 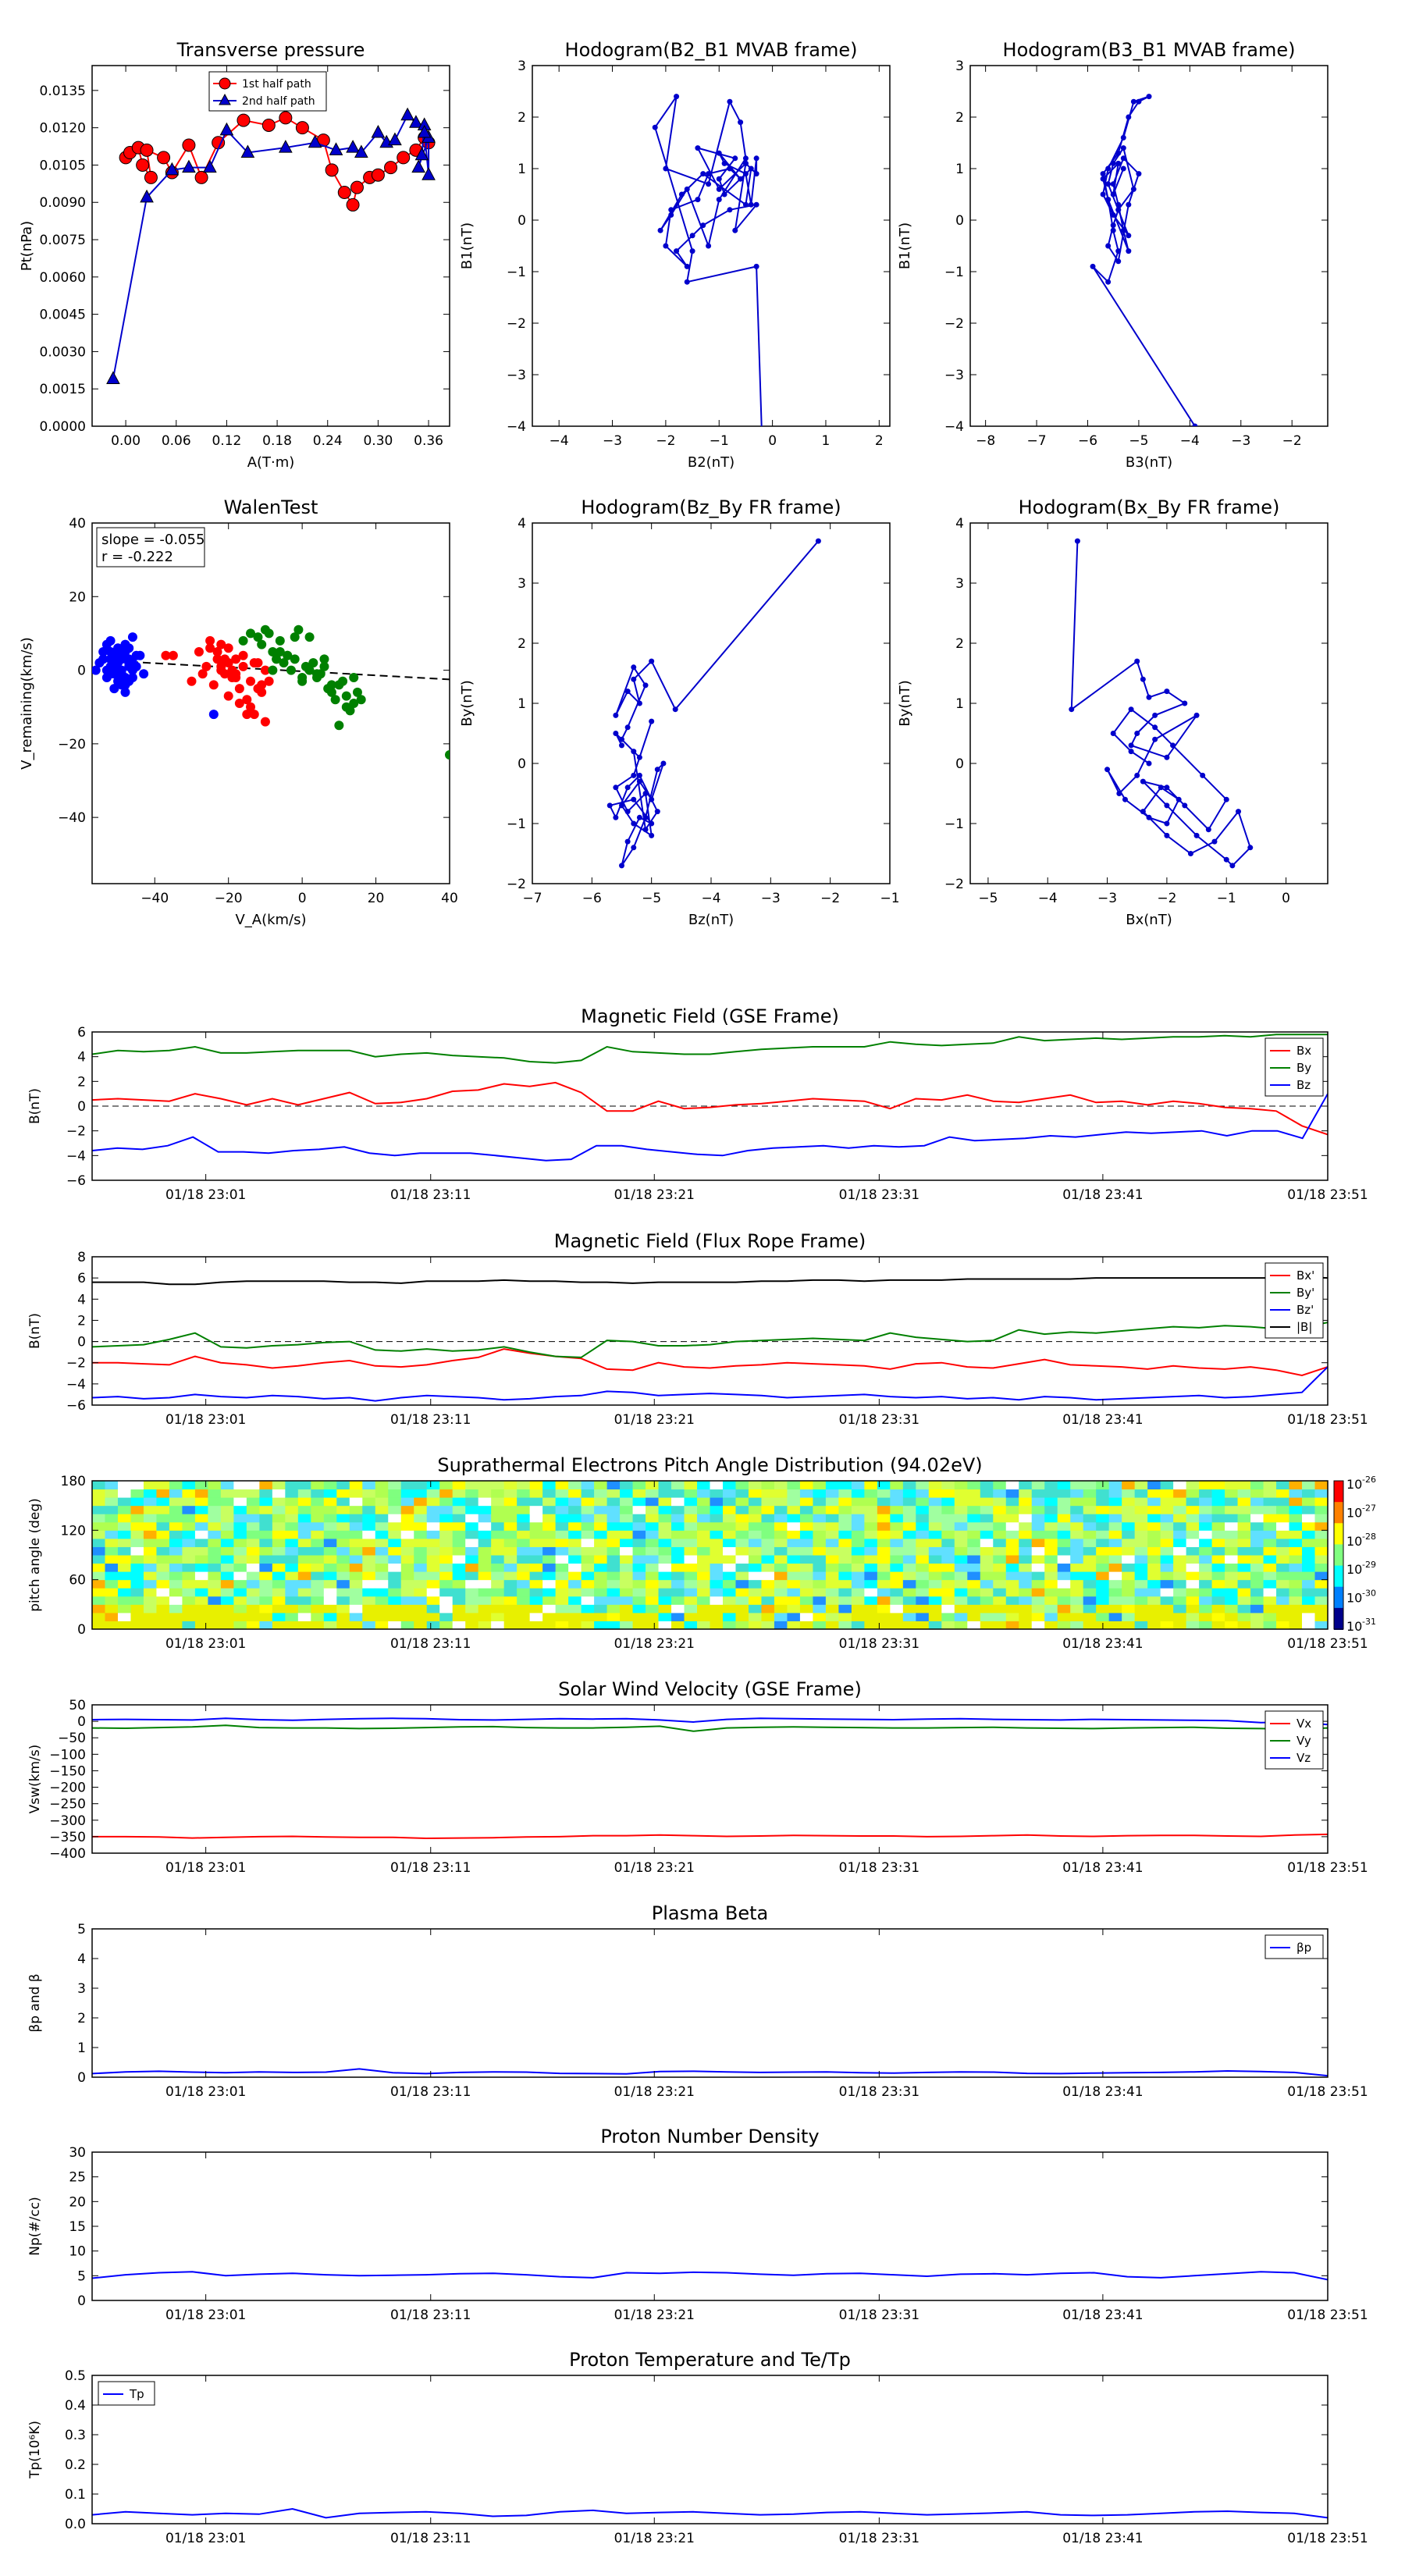 I want to click on y-tick-label: 0, so click(x=960, y=221).